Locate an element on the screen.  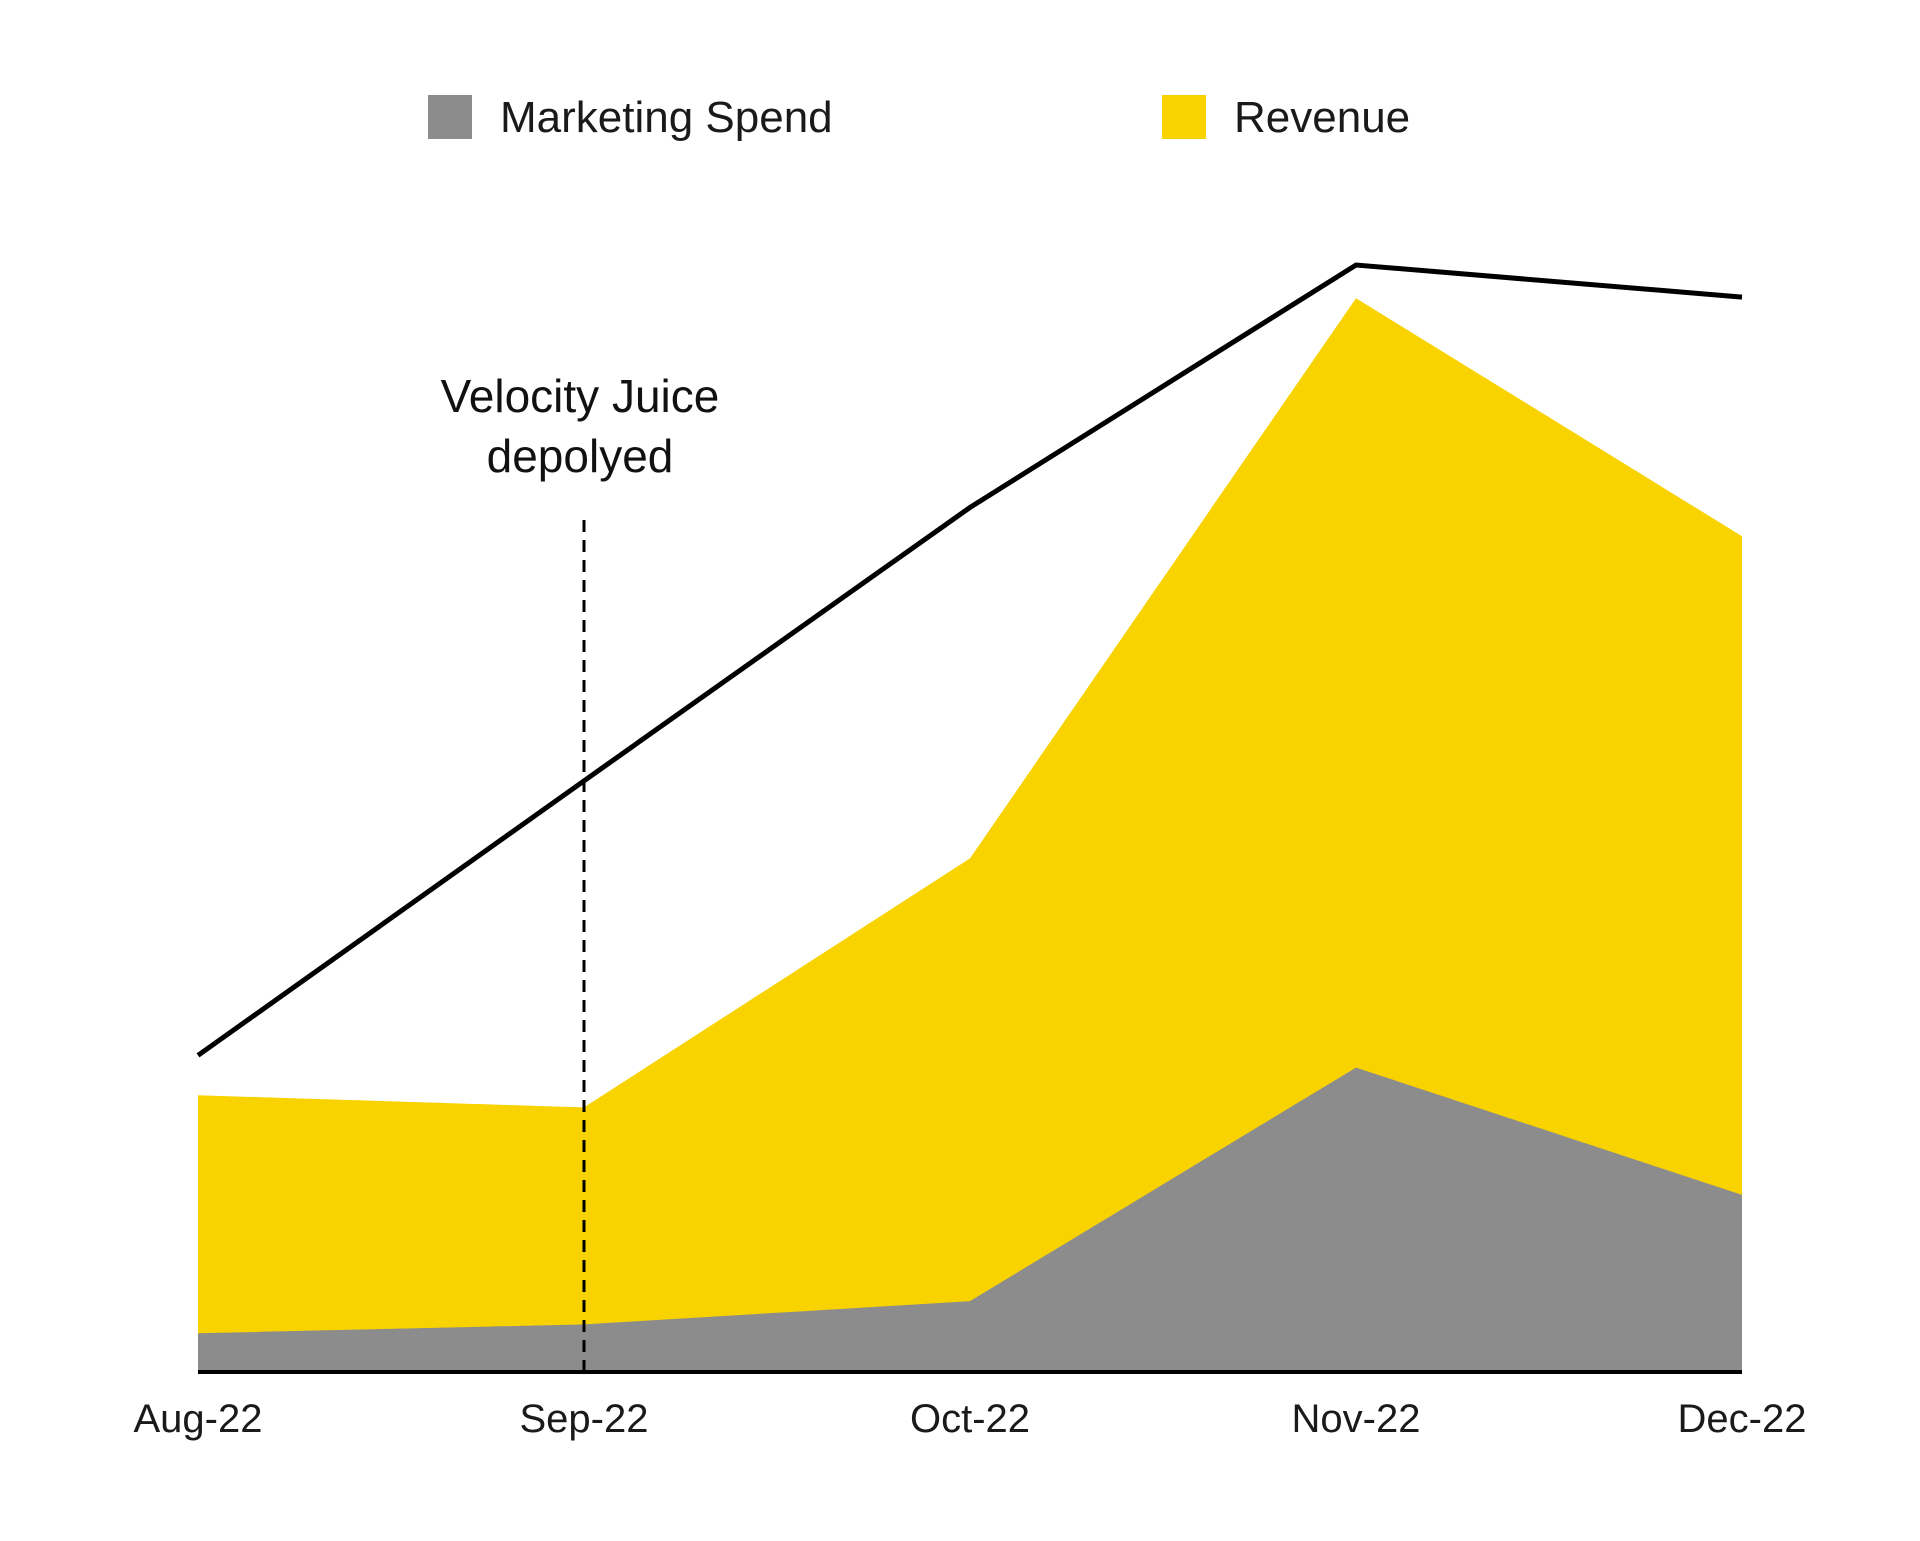
x-tick-label: Aug-22 is located at coordinates (198, 1419).